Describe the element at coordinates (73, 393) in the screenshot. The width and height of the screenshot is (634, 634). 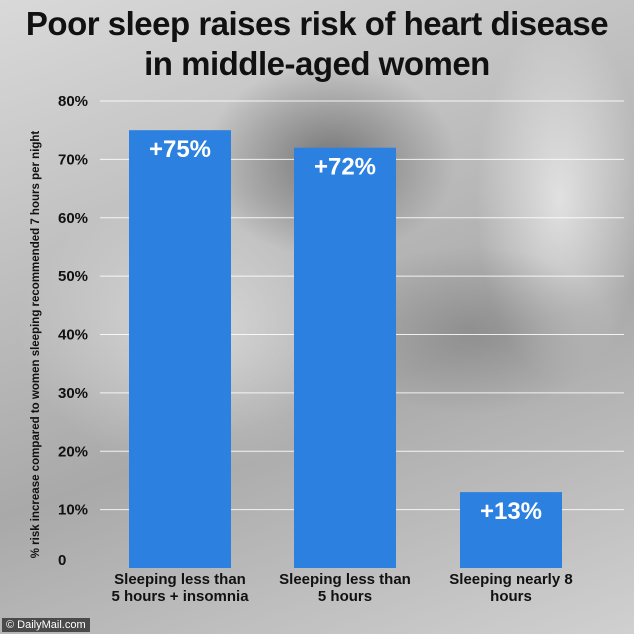
I see `y-tick-label: 30%` at that location.